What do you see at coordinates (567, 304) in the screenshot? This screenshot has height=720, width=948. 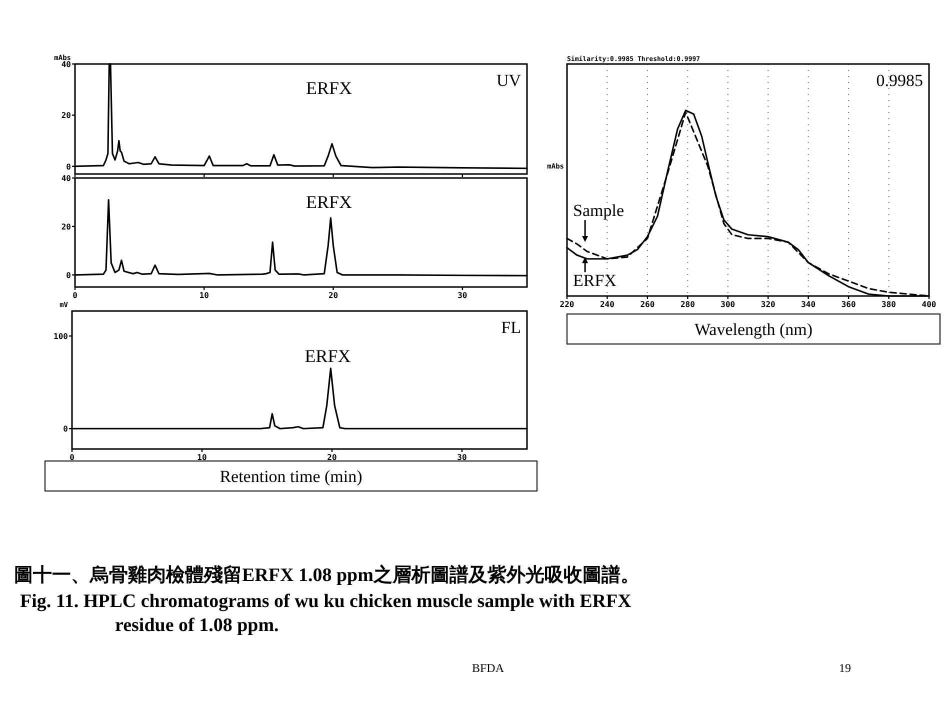 I see `x-tick-label: 220` at bounding box center [567, 304].